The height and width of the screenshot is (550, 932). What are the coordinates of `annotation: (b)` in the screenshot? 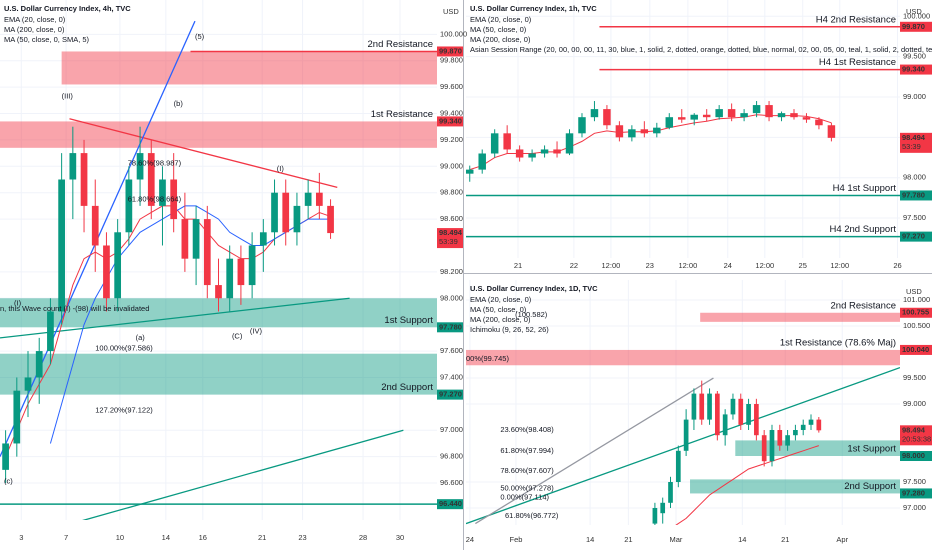 It's located at (179, 103).